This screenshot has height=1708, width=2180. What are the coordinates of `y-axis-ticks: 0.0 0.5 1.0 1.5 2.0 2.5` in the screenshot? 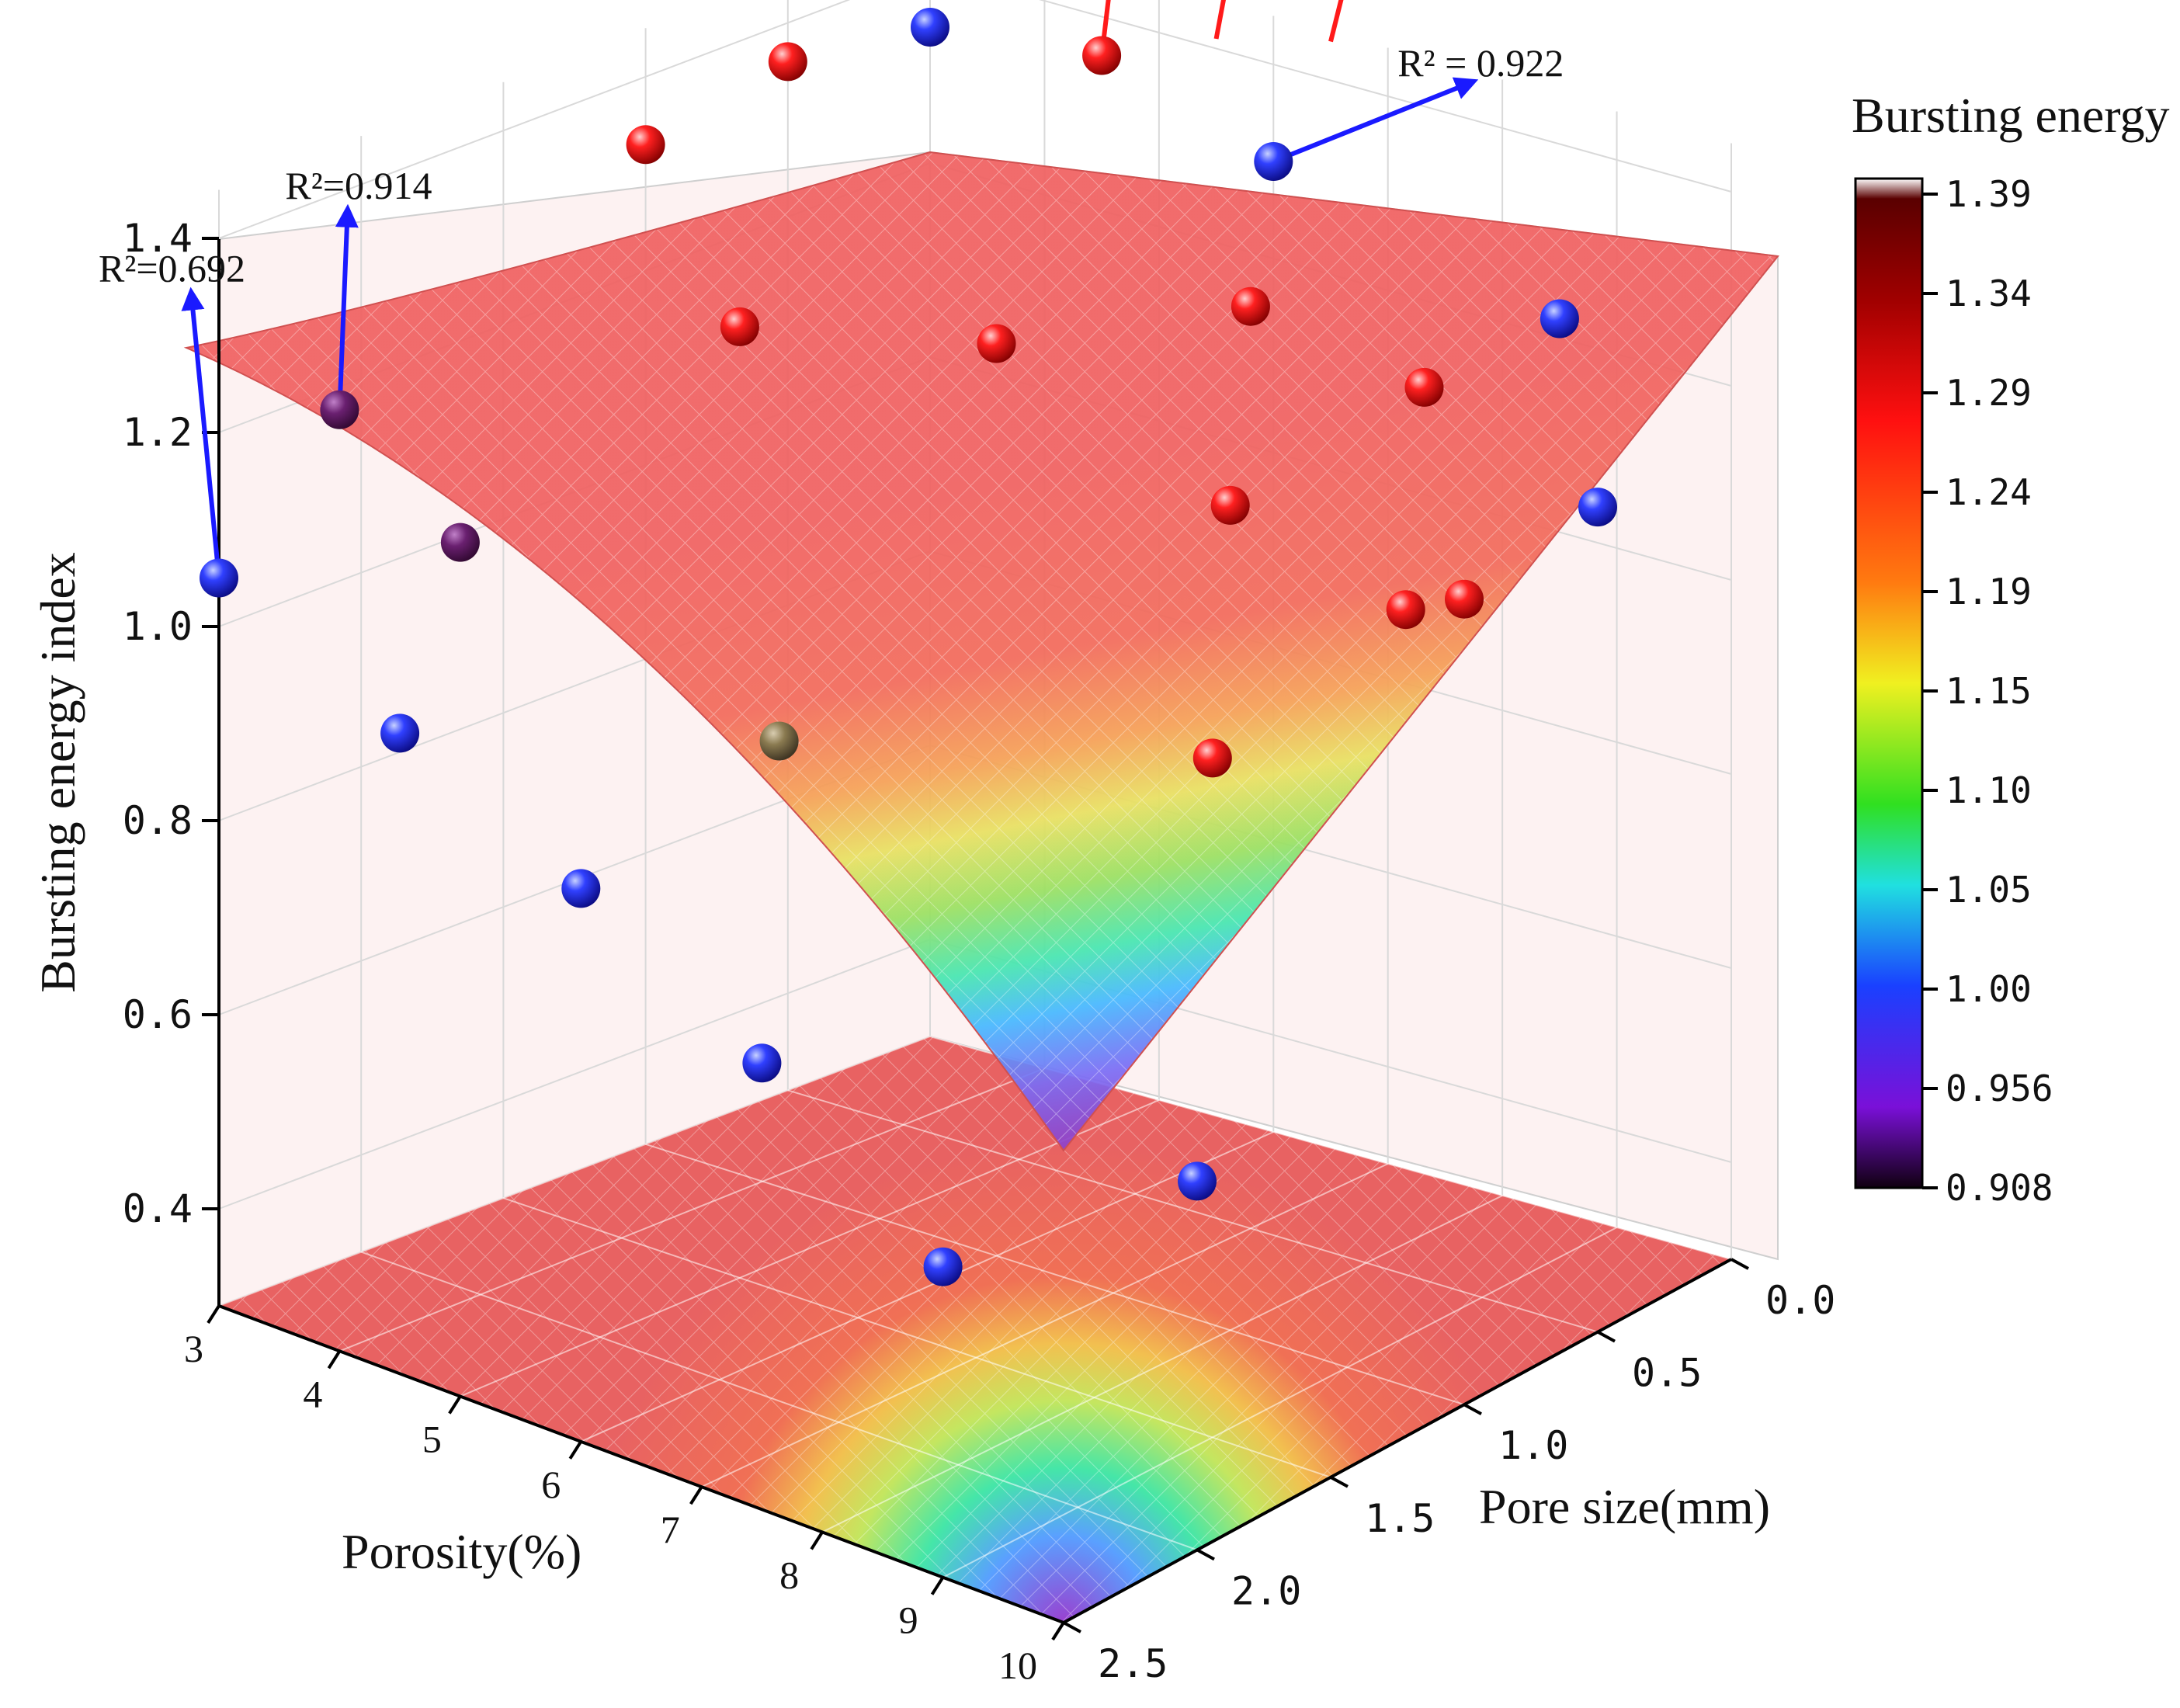 It's located at (1449, 1472).